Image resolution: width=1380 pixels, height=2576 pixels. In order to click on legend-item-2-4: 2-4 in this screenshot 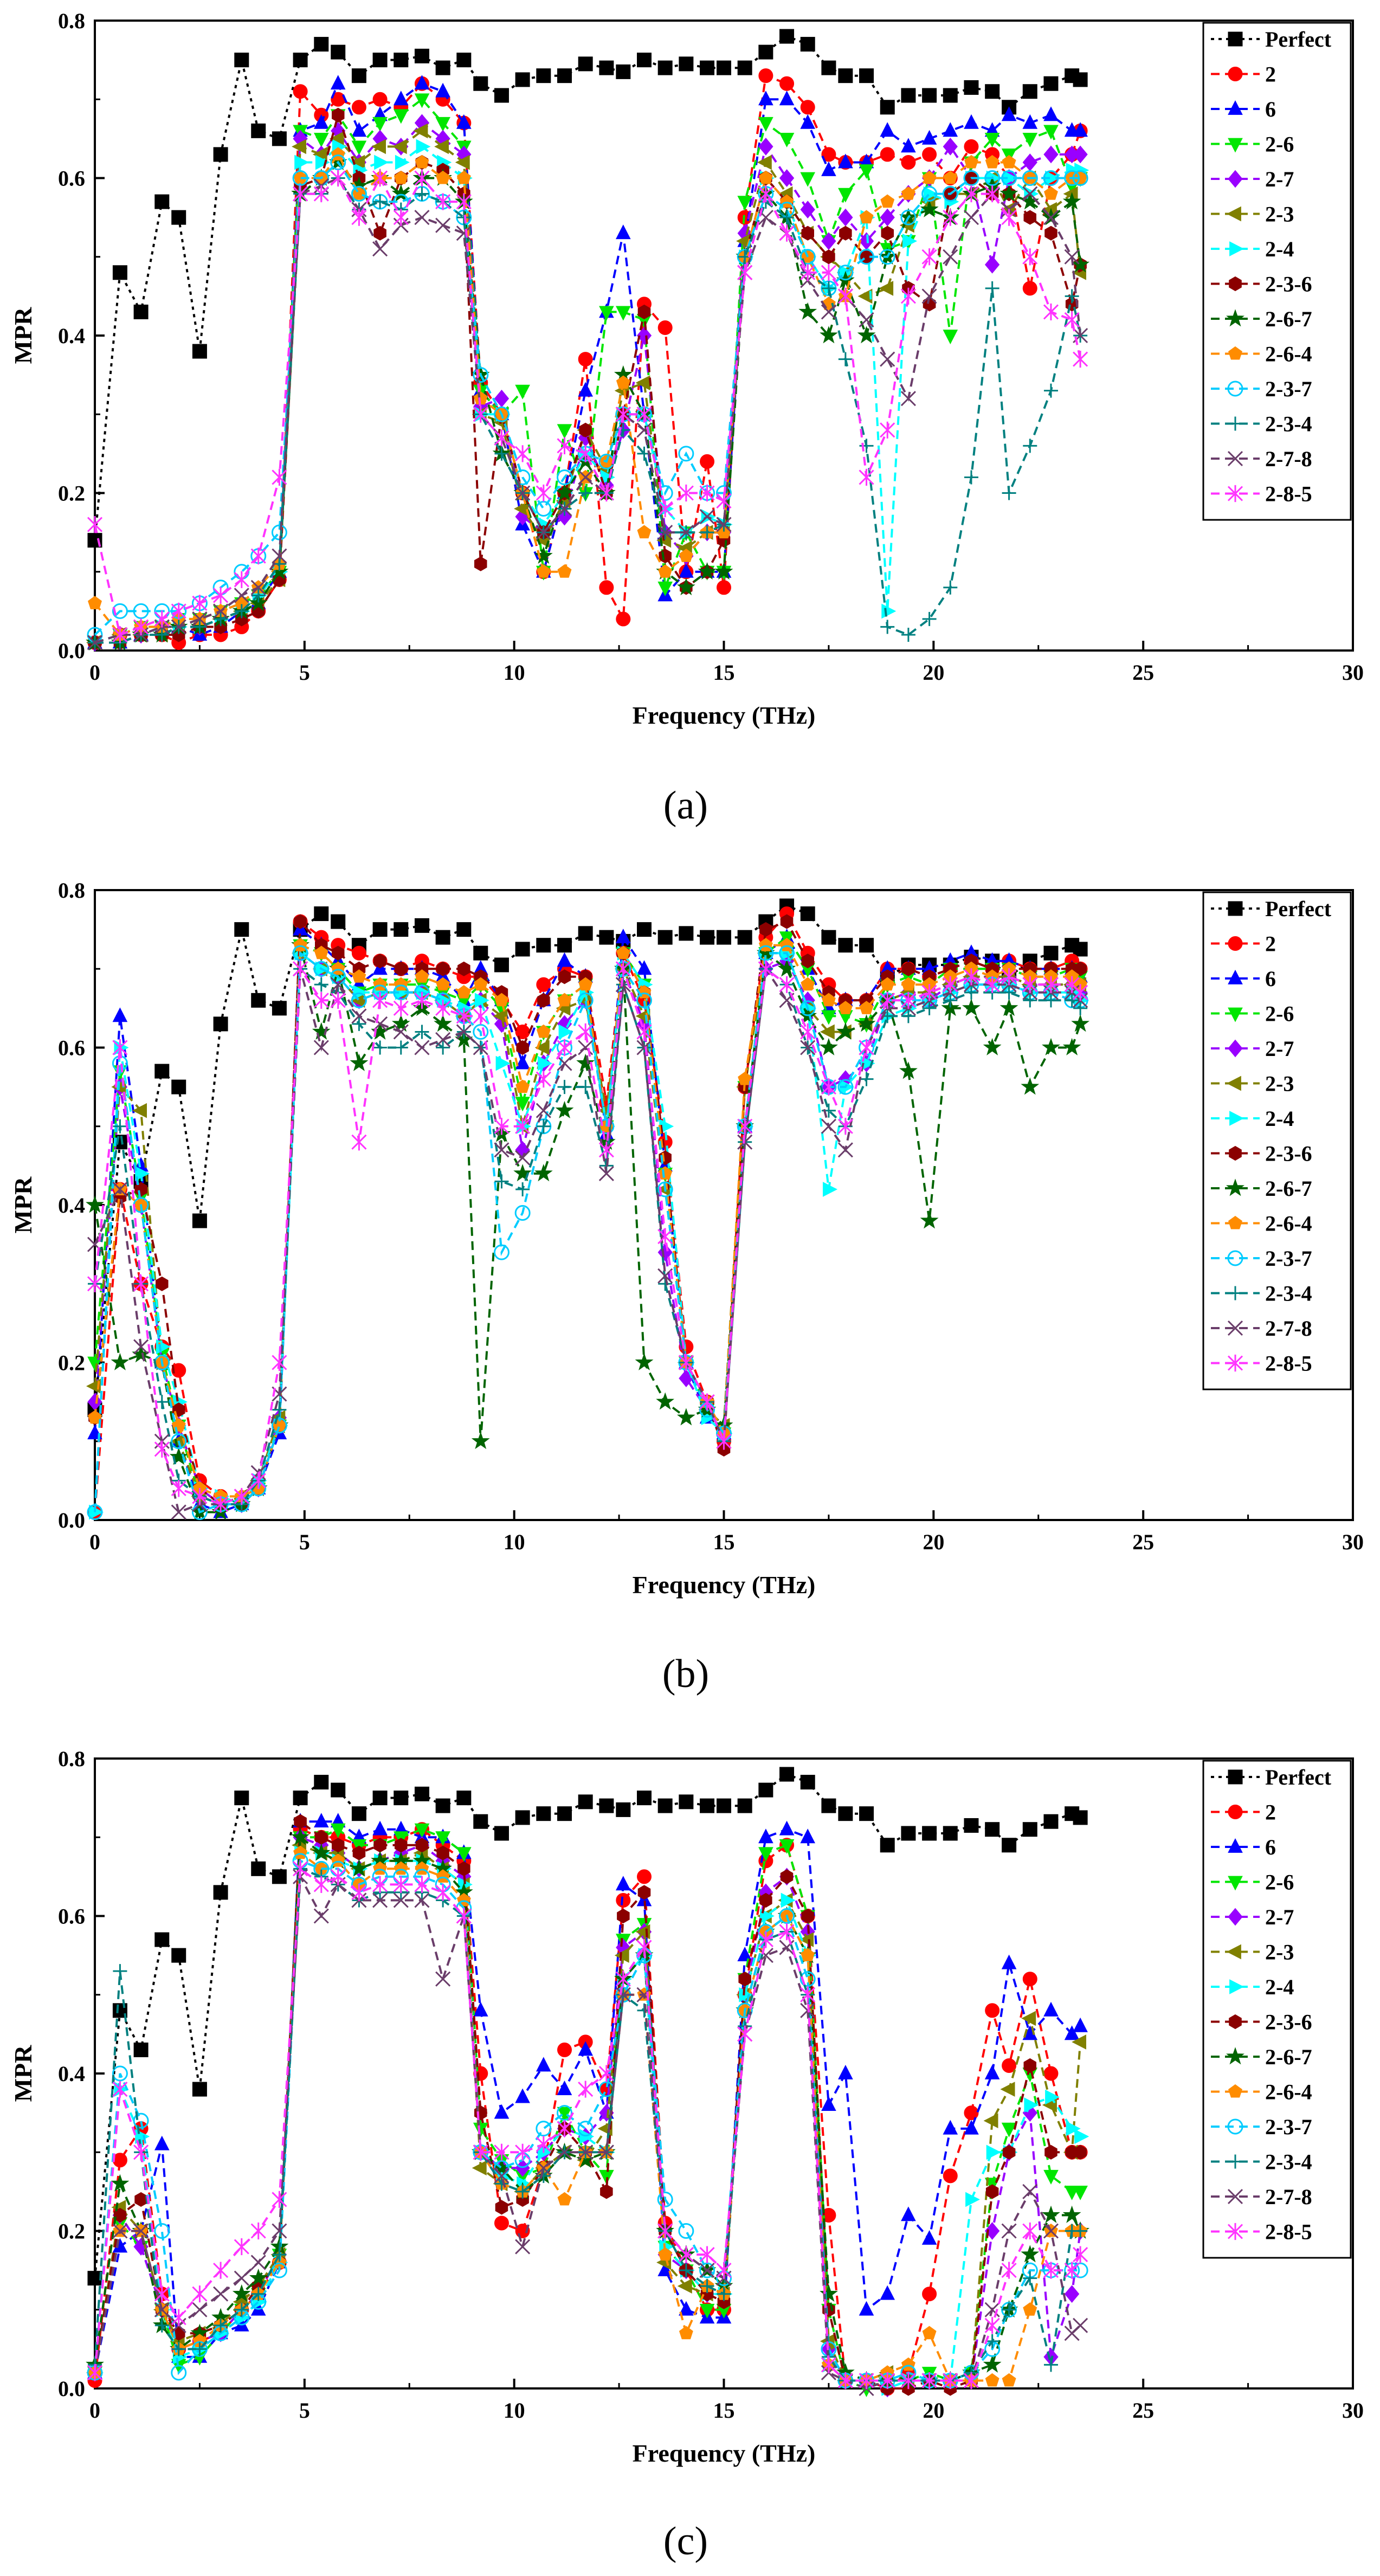, I will do `click(1252, 1118)`.